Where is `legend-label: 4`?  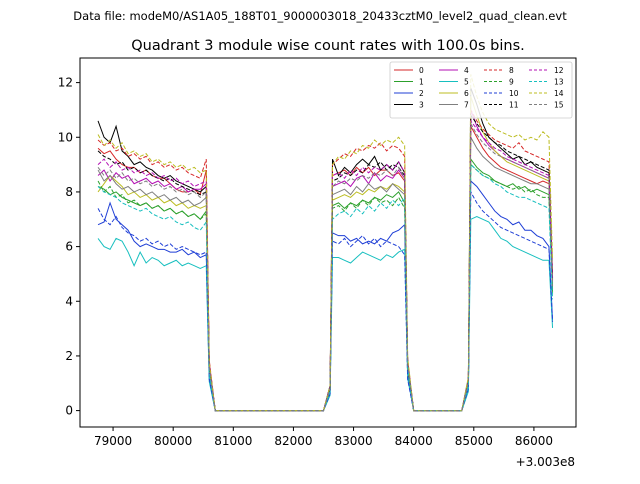 legend-label: 4 is located at coordinates (466, 70).